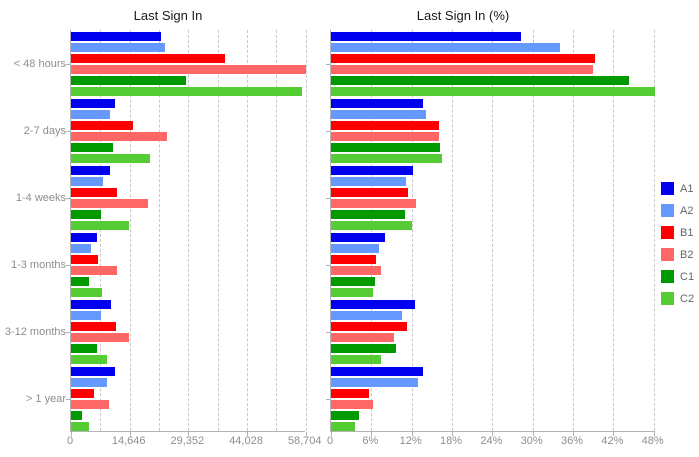 This screenshot has width=699, height=457. I want to click on x-tick-label: 58,704, so click(304, 441).